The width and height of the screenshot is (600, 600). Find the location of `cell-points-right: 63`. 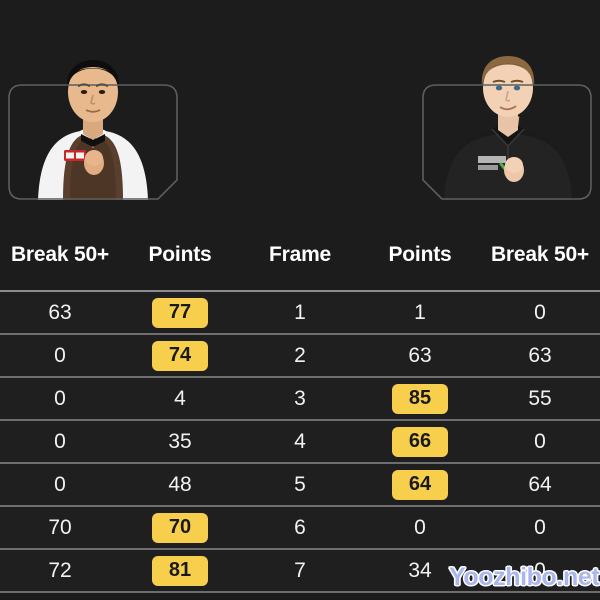

cell-points-right: 63 is located at coordinates (420, 355).